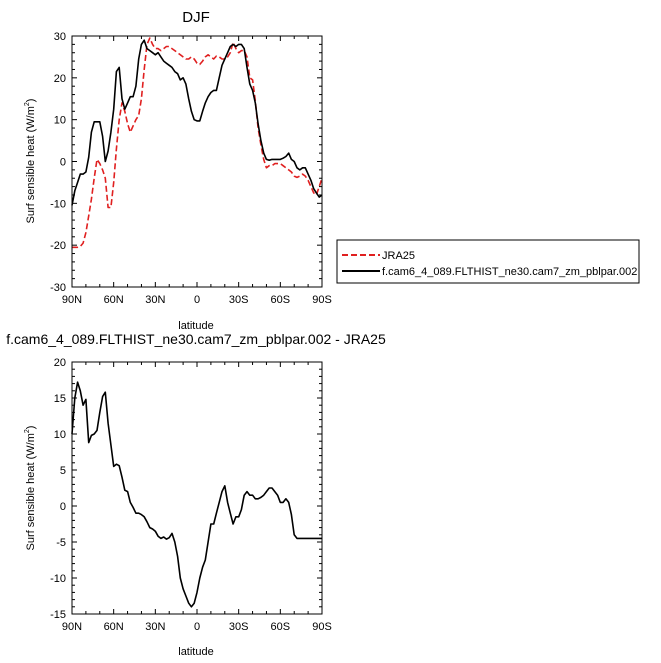 The height and width of the screenshot is (663, 661). Describe the element at coordinates (58, 246) in the screenshot. I see `y-tick-label: -20` at that location.